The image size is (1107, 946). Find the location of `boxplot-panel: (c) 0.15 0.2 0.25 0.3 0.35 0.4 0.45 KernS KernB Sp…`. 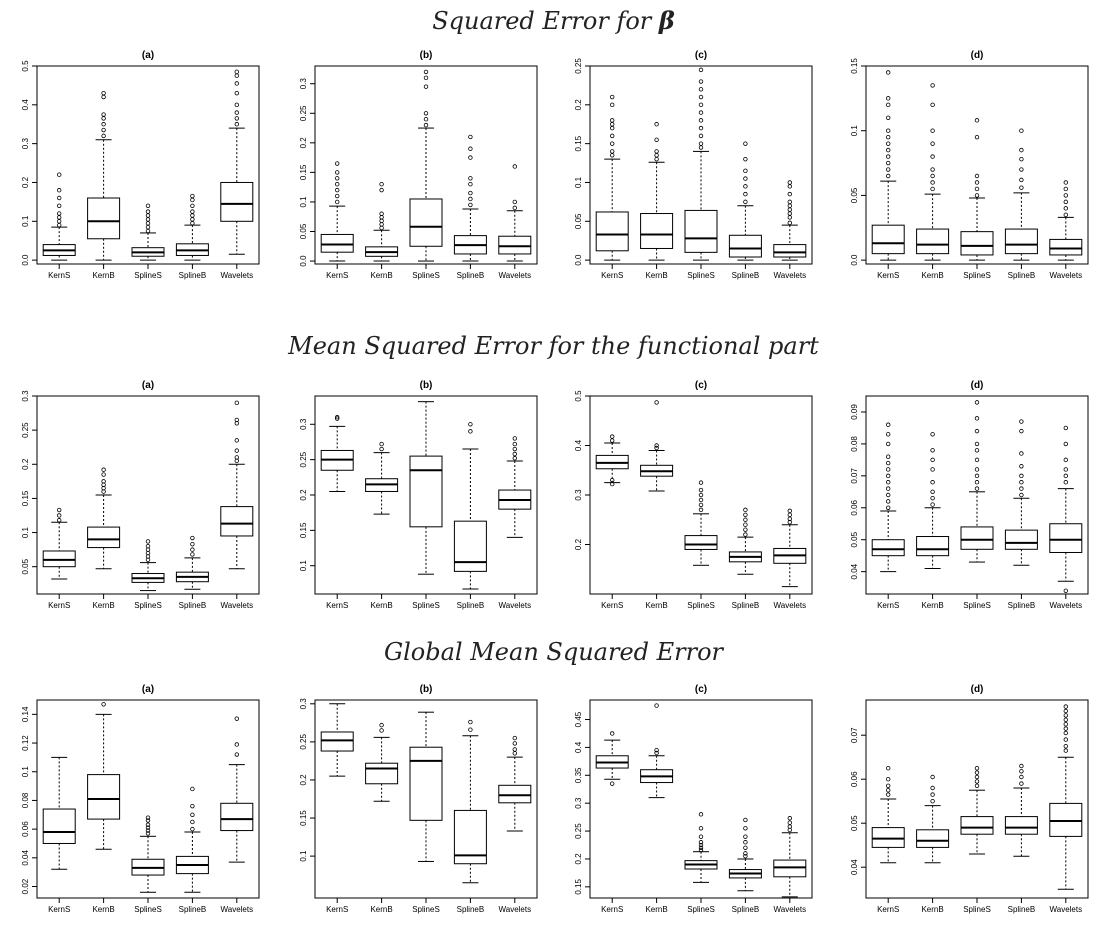

boxplot-panel: (c) 0.15 0.2 0.25 0.3 0.35 0.4 0.45 KernS KernB Sp… is located at coordinates (693, 799).